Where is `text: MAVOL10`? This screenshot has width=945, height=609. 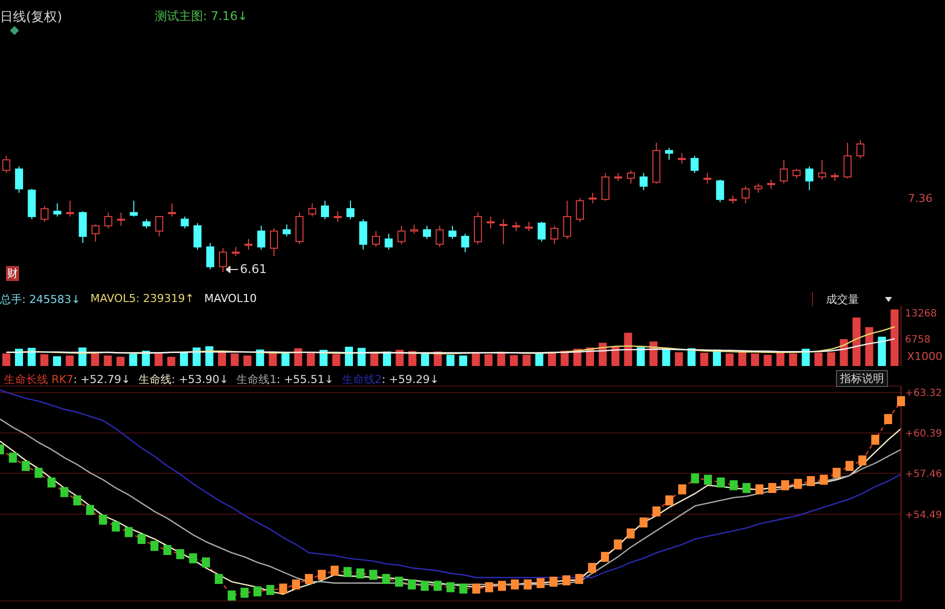
text: MAVOL10 is located at coordinates (230, 299).